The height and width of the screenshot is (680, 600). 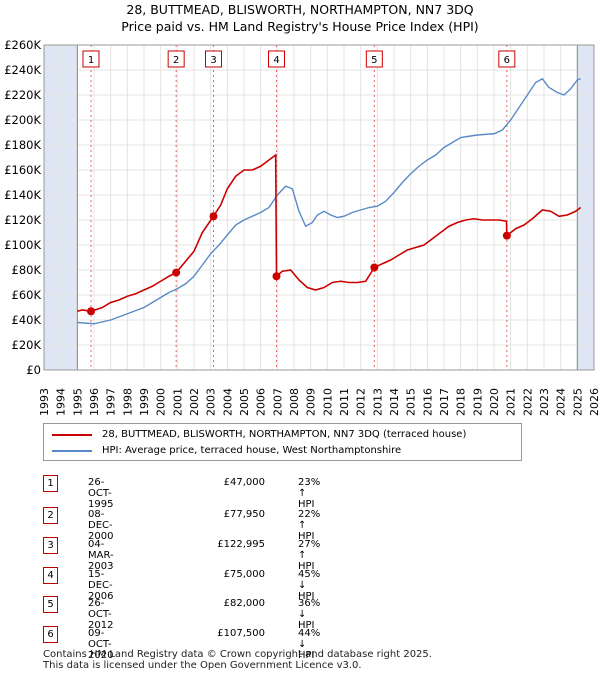 I want to click on transaction-price: £82,000, so click(x=244, y=603).